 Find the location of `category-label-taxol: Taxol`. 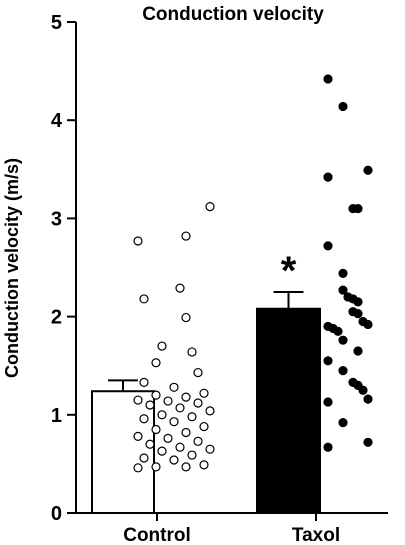

category-label-taxol: Taxol is located at coordinates (316, 535).